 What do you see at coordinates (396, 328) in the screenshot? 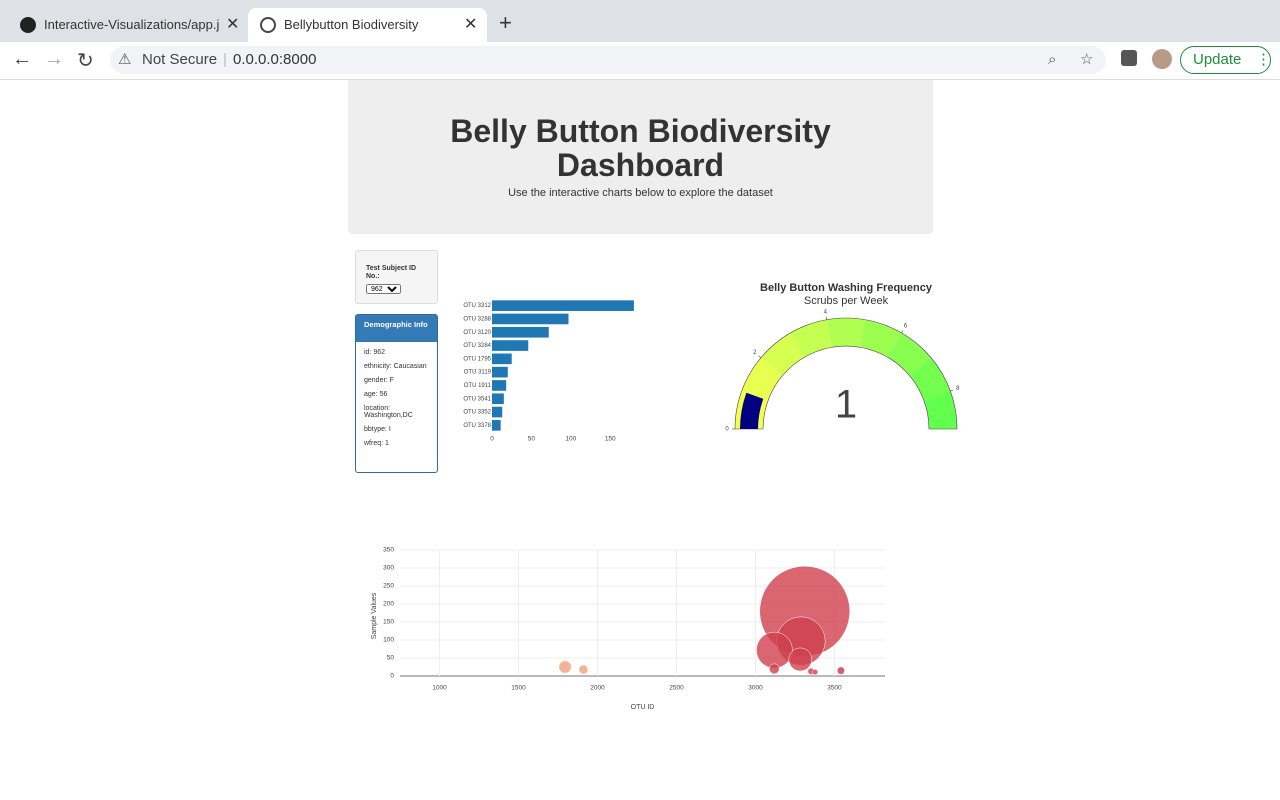
I see `demographic-heading: Demographic Info` at bounding box center [396, 328].